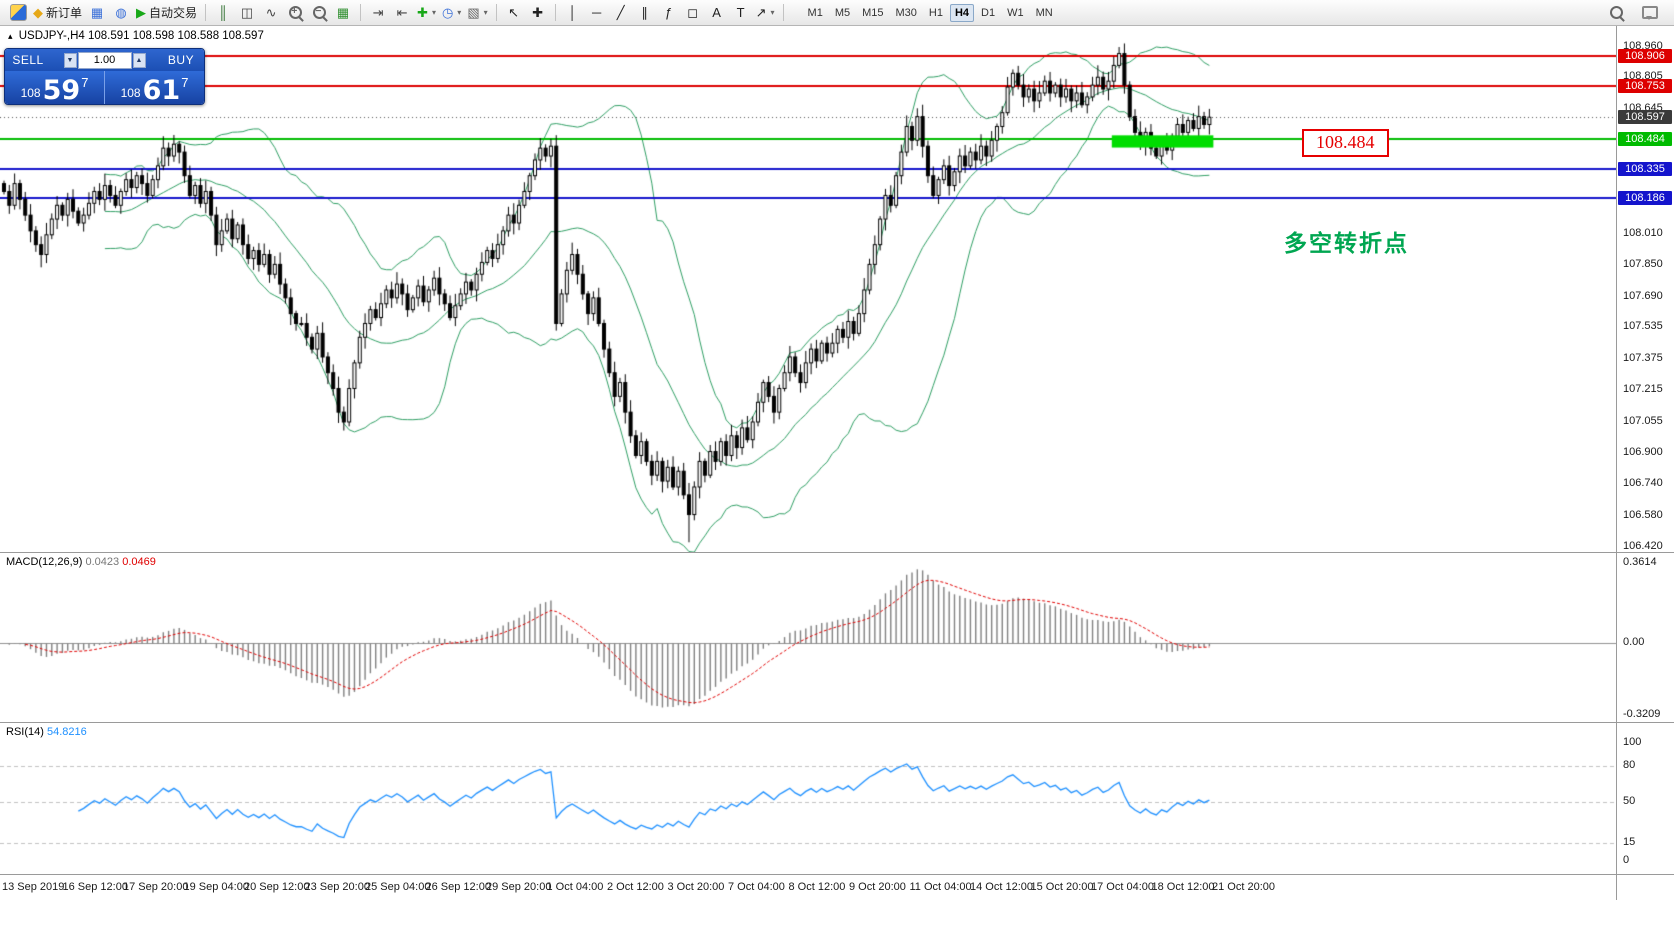  Describe the element at coordinates (988, 12) in the screenshot. I see `timeframe-d1-button: D1` at that location.